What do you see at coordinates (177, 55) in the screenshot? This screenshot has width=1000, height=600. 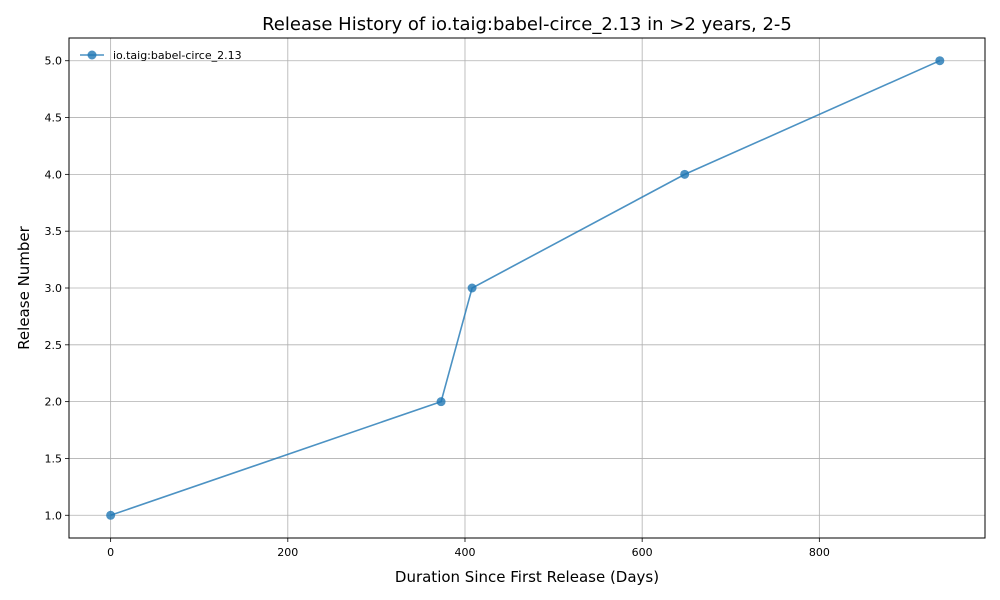 I see `legend-label: io.taig:babel-circe_2.13` at bounding box center [177, 55].